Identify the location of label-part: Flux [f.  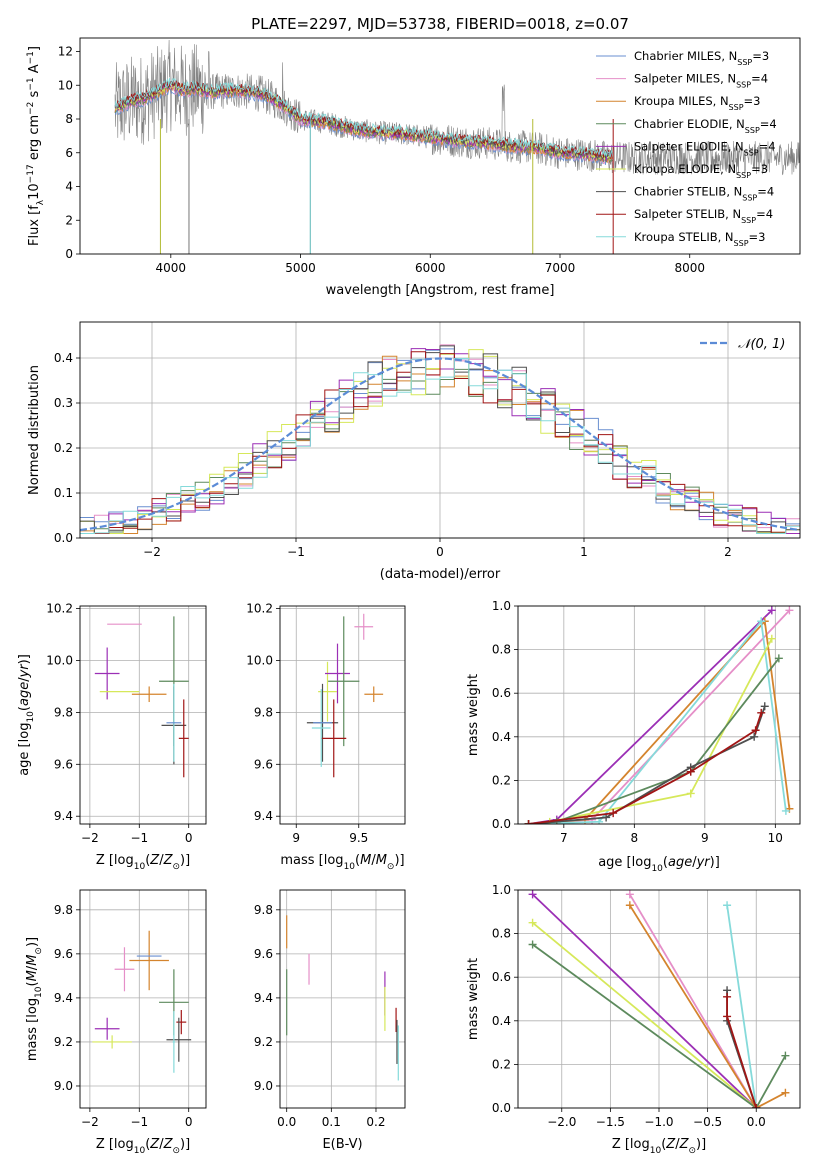
(34, 225).